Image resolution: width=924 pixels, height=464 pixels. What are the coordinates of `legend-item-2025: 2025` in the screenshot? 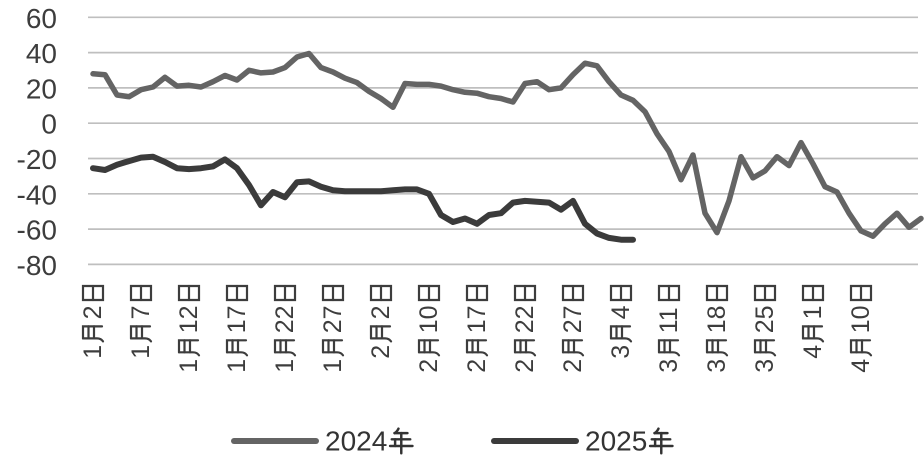 It's located at (592, 441).